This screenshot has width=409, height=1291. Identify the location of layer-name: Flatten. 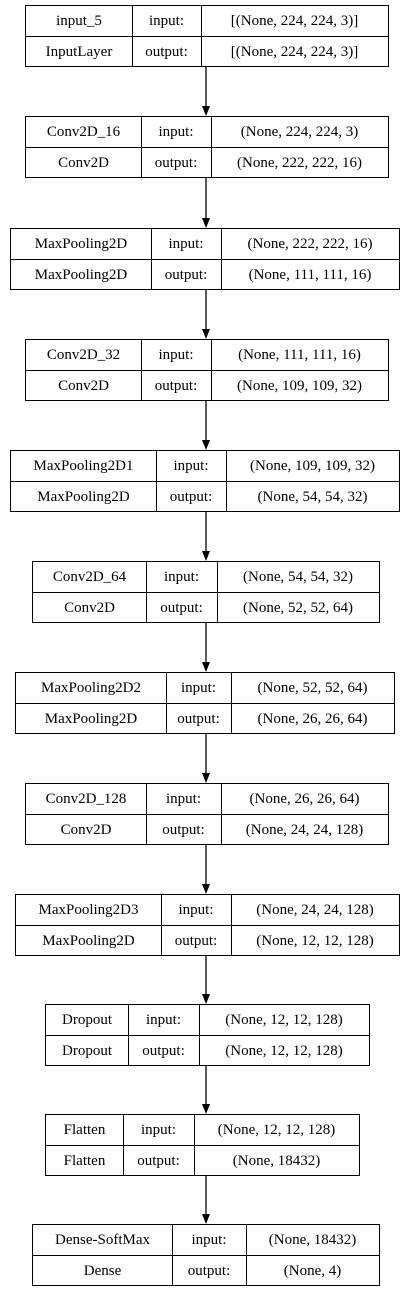
(84, 1129).